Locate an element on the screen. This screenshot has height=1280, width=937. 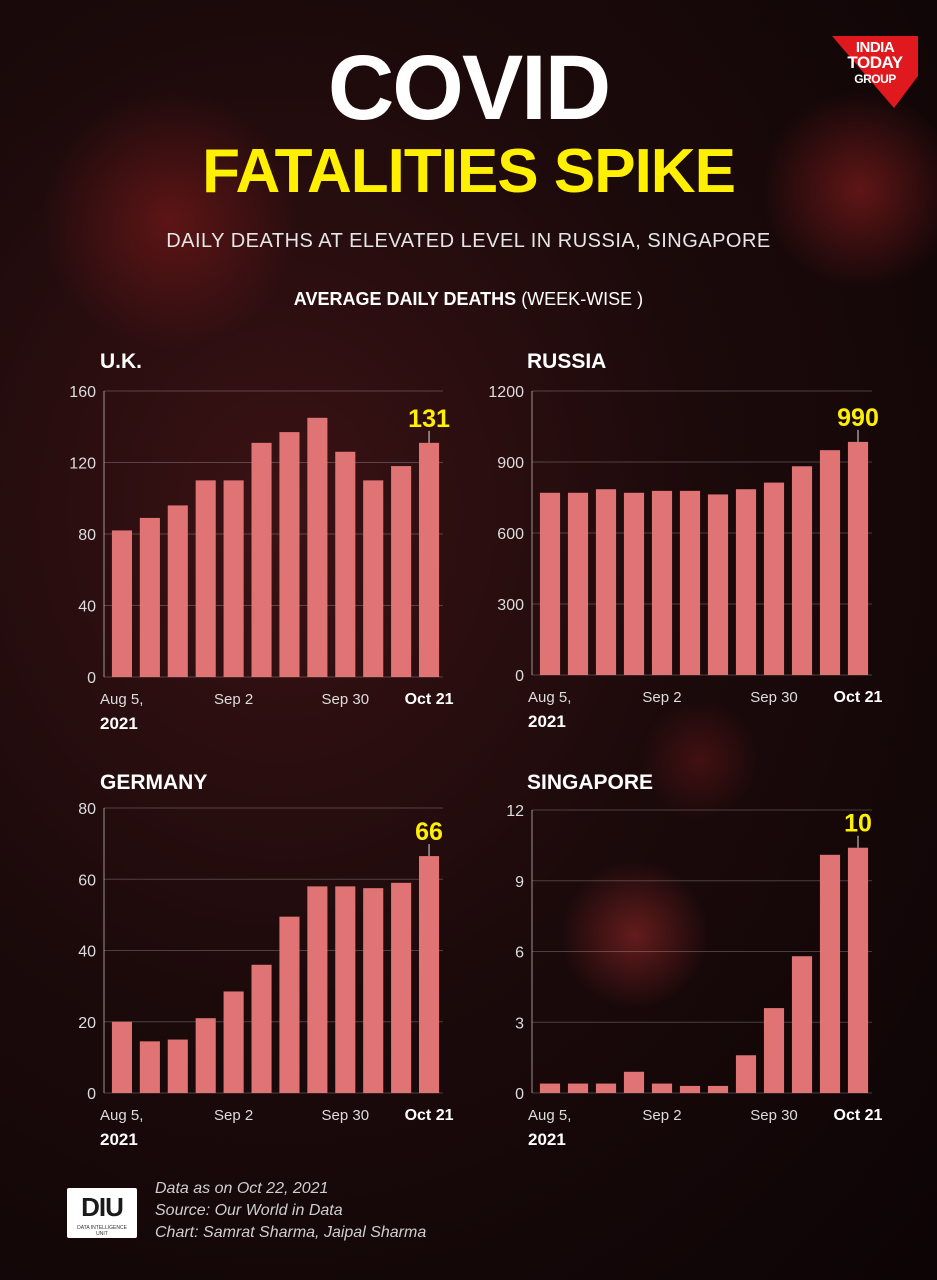
section-title: AVERAGE DAILY DEATHS (WEEK-WISE ) is located at coordinates (468, 299).